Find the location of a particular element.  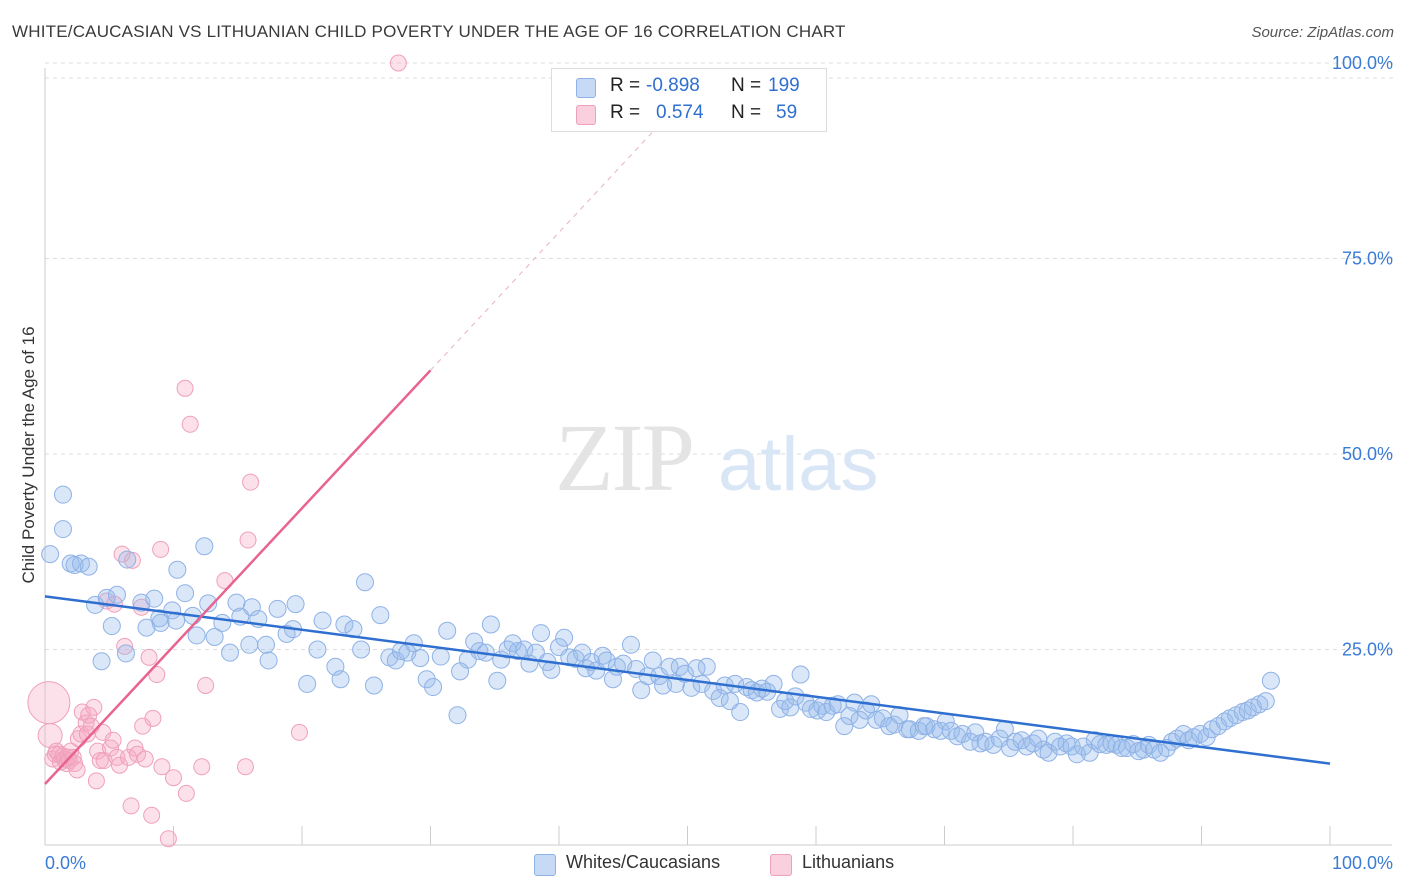

y-tick-label: 75.0% is located at coordinates (1367, 259).